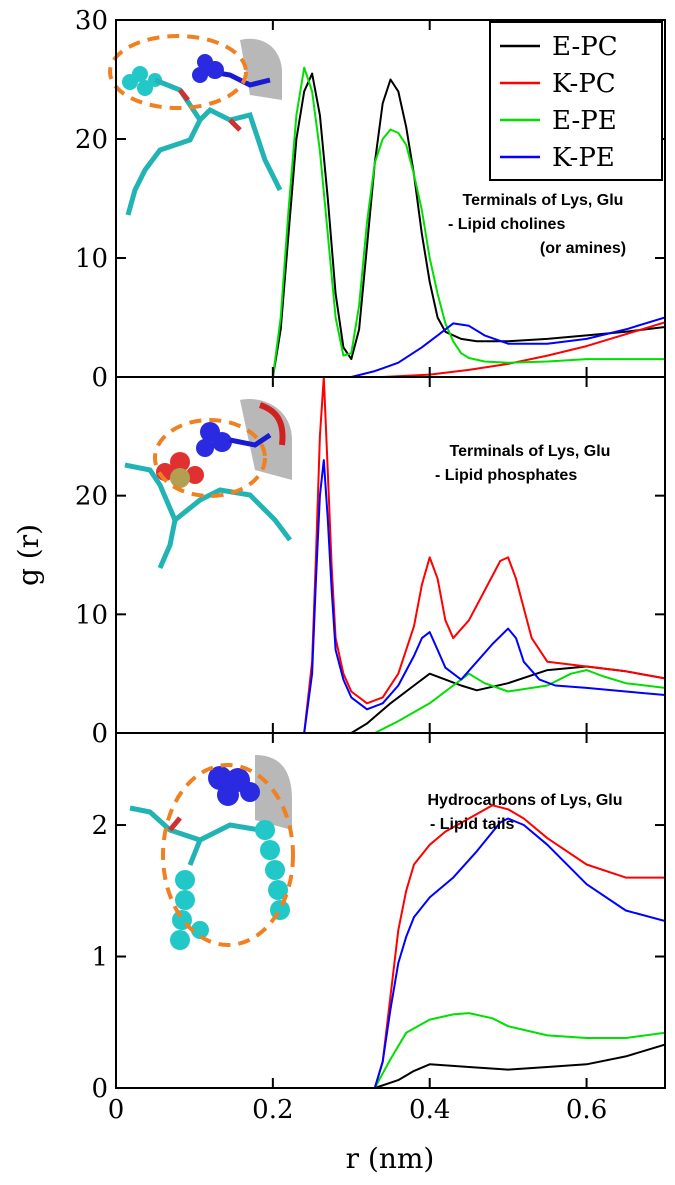 This screenshot has height=1185, width=675. Describe the element at coordinates (583, 158) in the screenshot. I see `legend-label-k-pe: K-PE` at that location.